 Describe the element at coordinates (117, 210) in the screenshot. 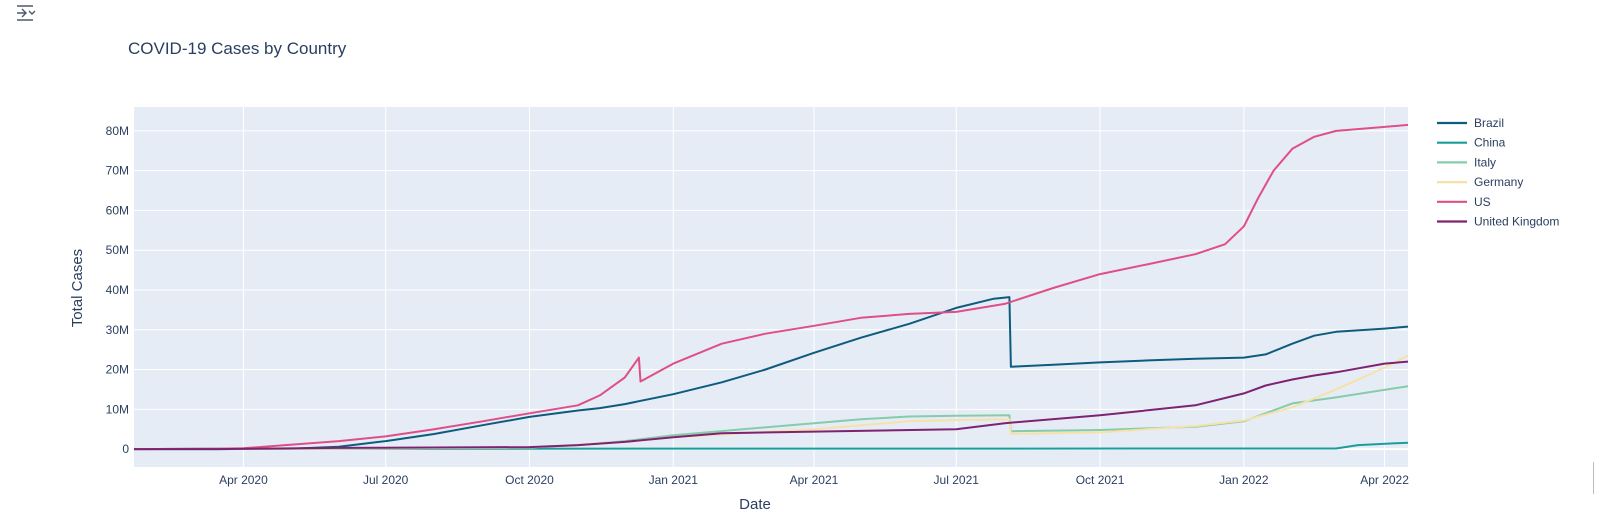

I see `y-tick-label: 60M` at that location.